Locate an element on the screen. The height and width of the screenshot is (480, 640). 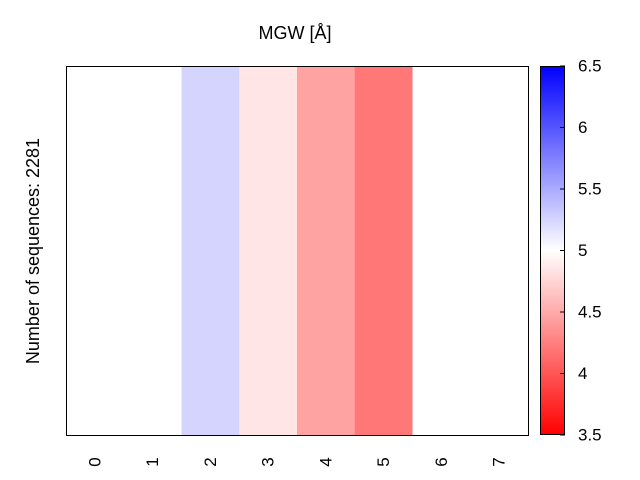
colorbar-tick-label: 6 is located at coordinates (582, 127).